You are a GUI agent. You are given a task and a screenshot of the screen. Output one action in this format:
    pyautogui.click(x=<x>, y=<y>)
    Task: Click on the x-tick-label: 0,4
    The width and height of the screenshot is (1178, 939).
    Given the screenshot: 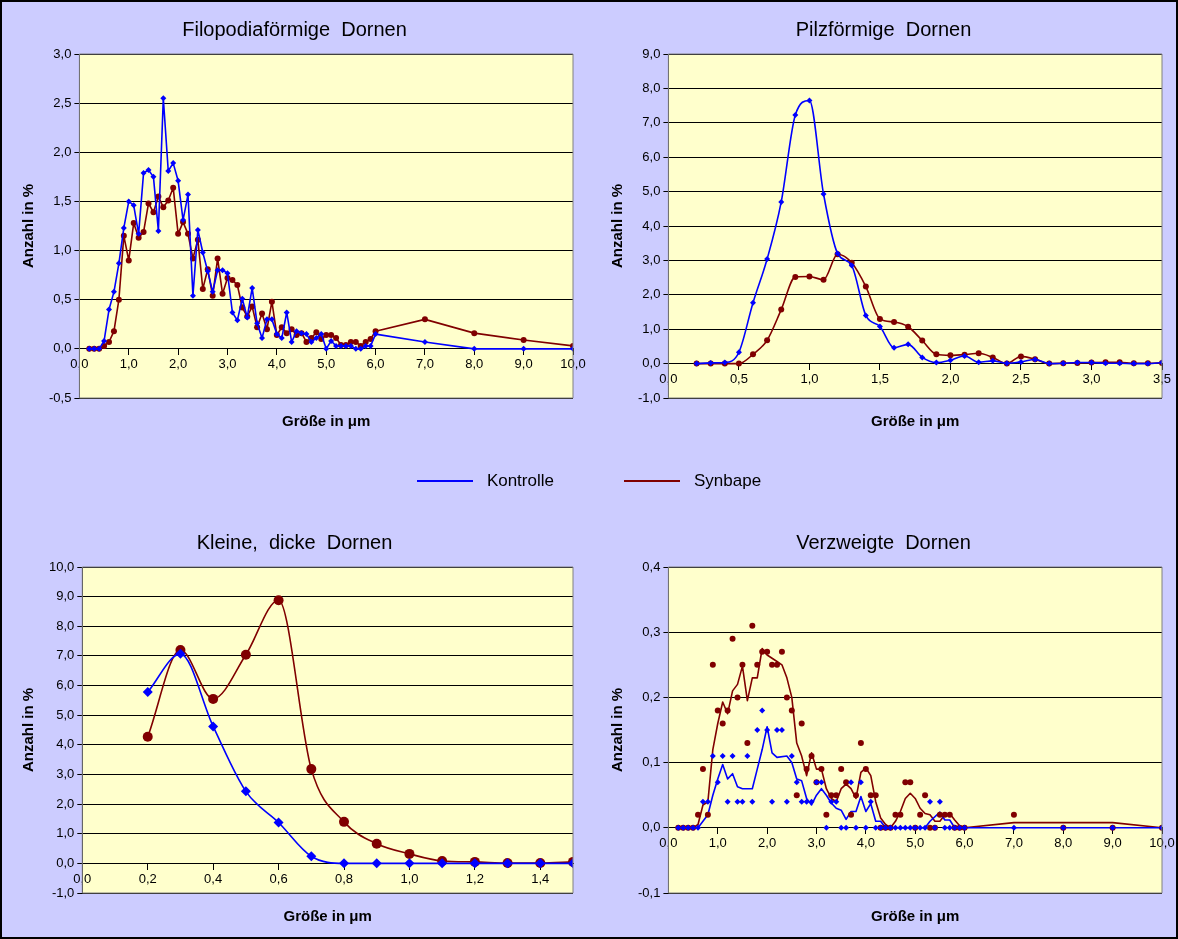 What is the action you would take?
    pyautogui.click(x=213, y=878)
    